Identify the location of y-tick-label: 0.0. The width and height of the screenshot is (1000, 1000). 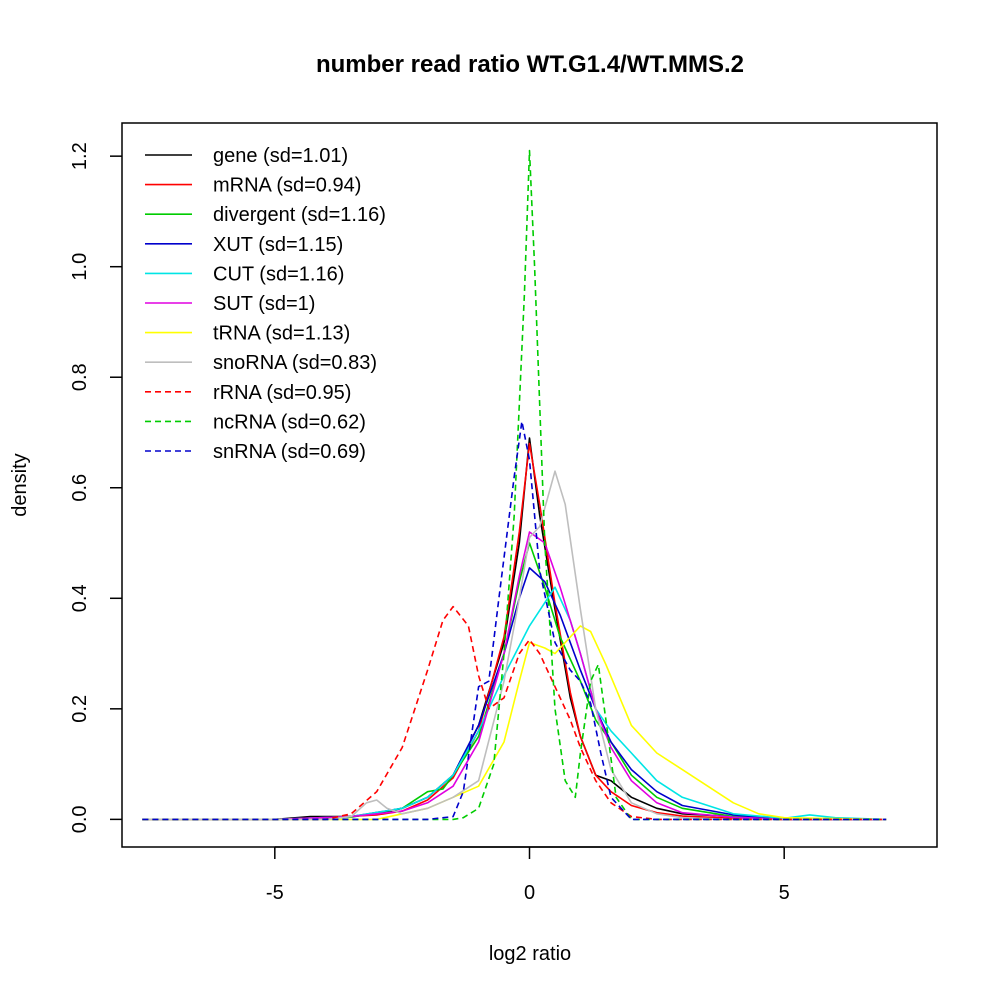
(80, 819).